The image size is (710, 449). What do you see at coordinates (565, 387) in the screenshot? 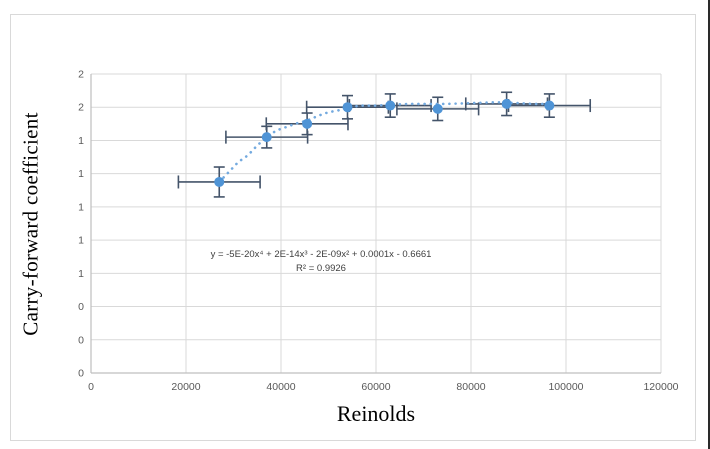
I see `x-axis-tick-label: 100000` at bounding box center [565, 387].